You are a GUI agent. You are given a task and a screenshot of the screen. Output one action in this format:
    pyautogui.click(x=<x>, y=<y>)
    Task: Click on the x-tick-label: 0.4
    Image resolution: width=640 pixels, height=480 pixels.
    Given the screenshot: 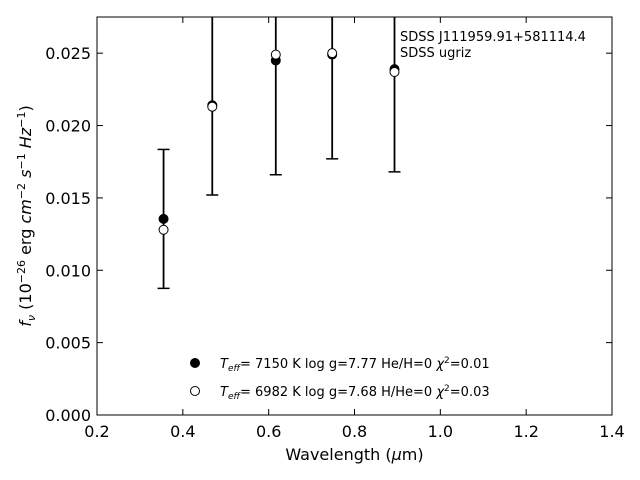 What is the action you would take?
    pyautogui.click(x=182, y=431)
    